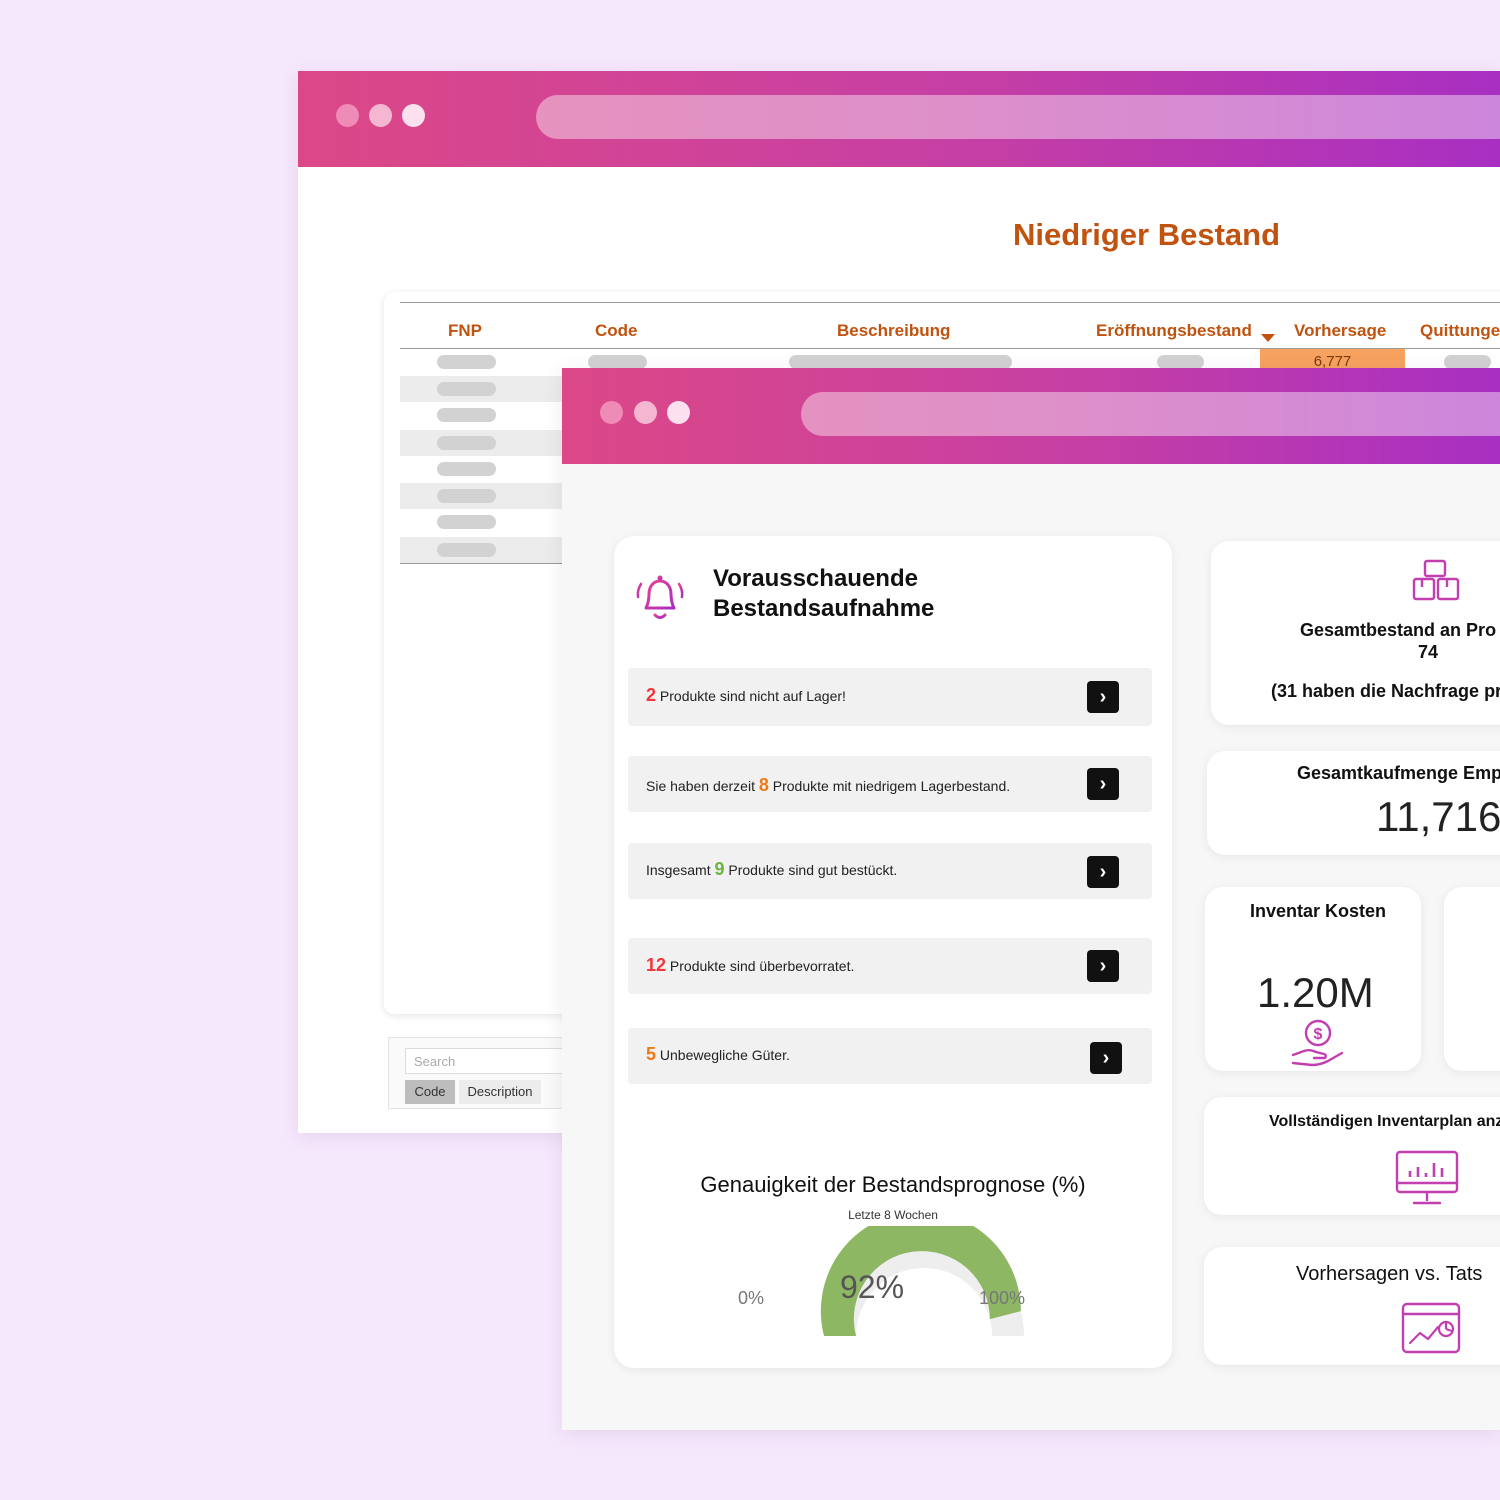  Describe the element at coordinates (1352, 1156) in the screenshot. I see `full-inventory-plan-card: Vollständigen Inventarplan anz` at that location.